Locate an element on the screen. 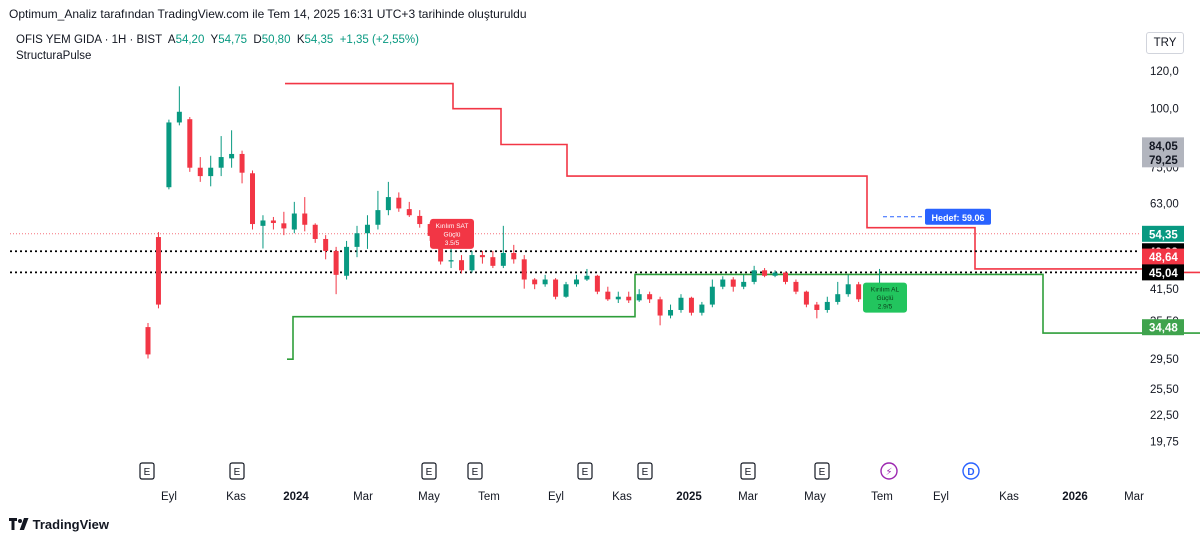 This screenshot has height=543, width=1200. y-tick-label: 19,75 is located at coordinates (1164, 443).